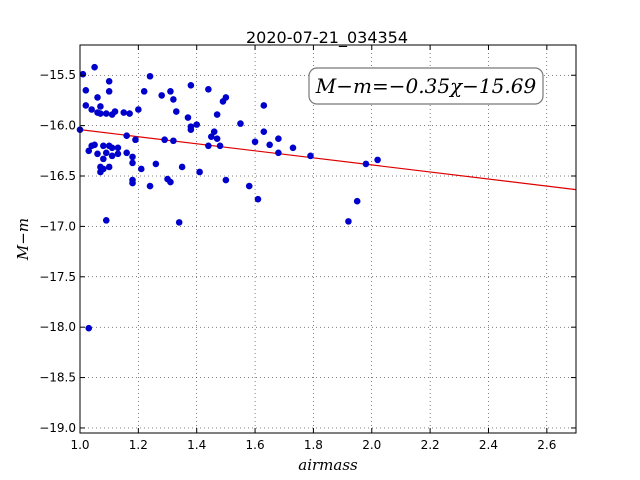 This screenshot has height=480, width=640. Describe the element at coordinates (57, 176) in the screenshot. I see `y-tick-label: −16.5` at that location.